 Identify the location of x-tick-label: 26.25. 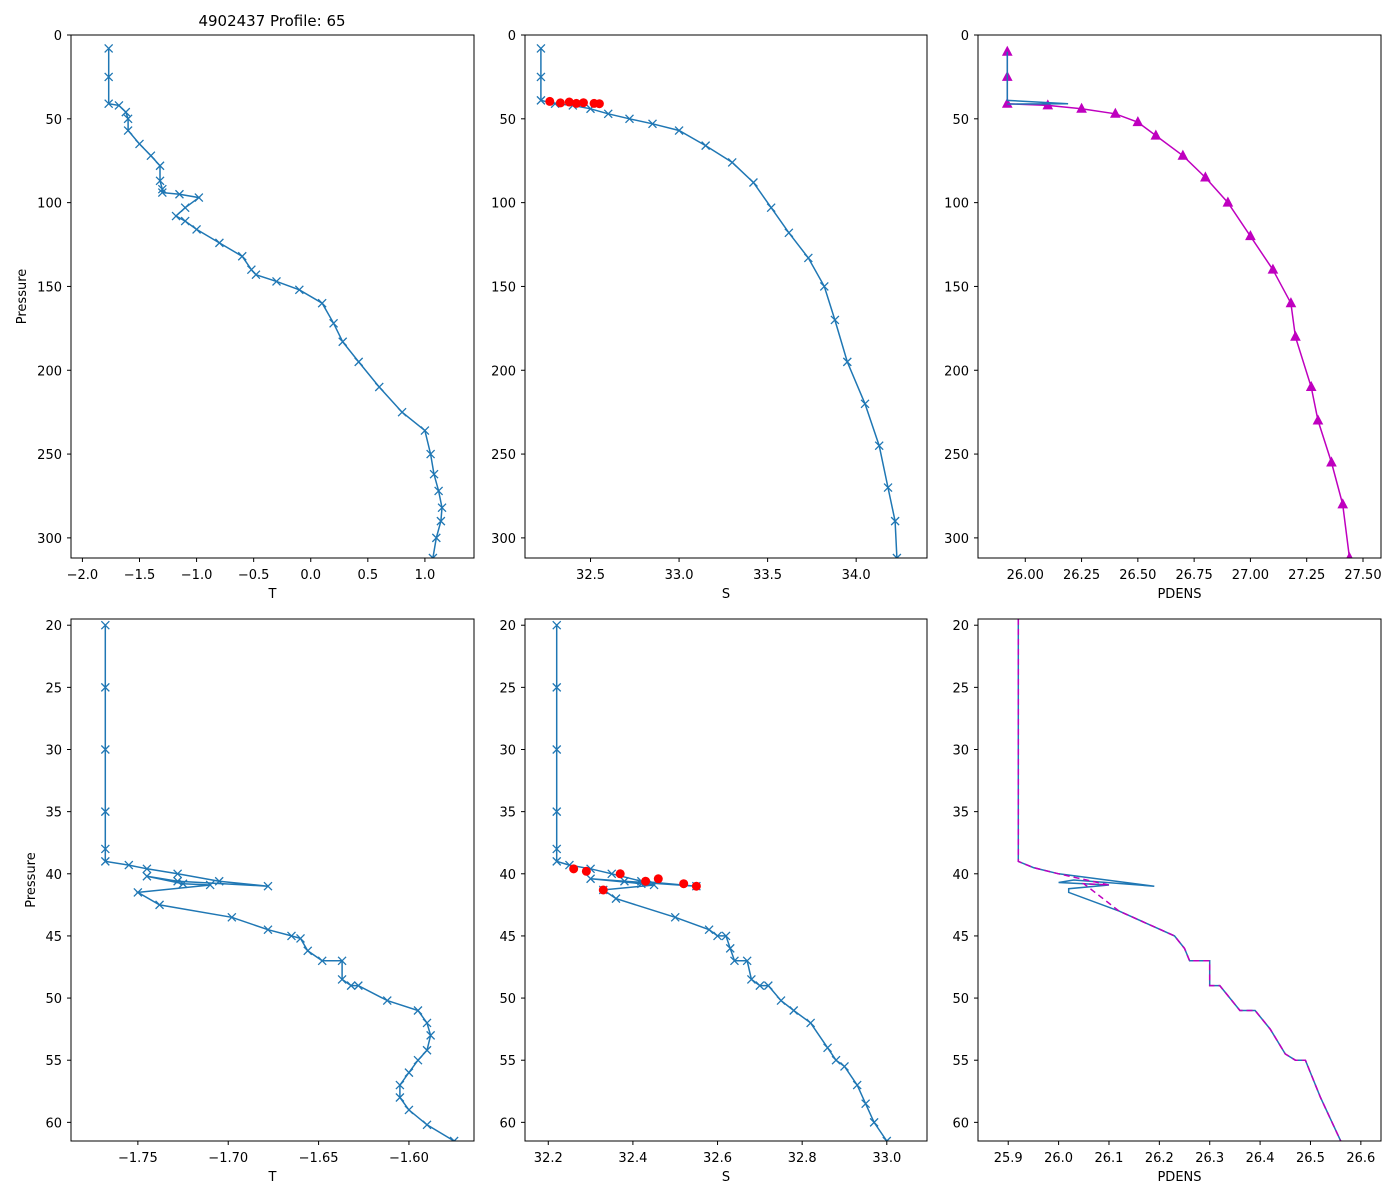
(1081, 575).